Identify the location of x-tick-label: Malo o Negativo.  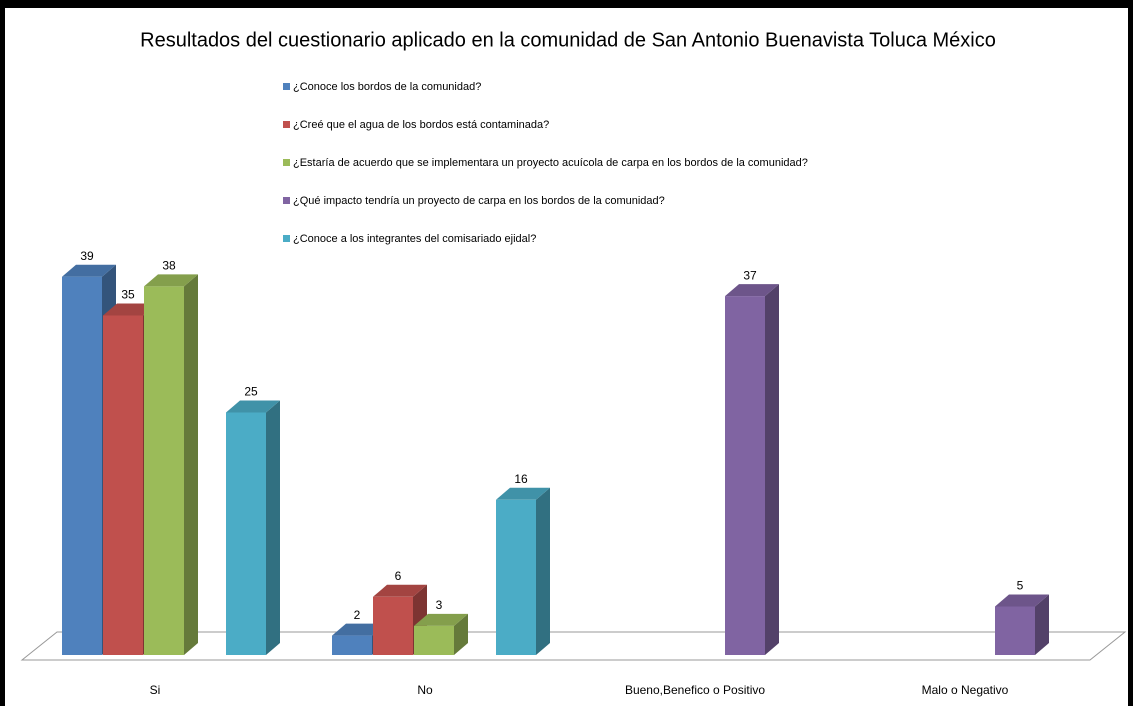
(965, 690).